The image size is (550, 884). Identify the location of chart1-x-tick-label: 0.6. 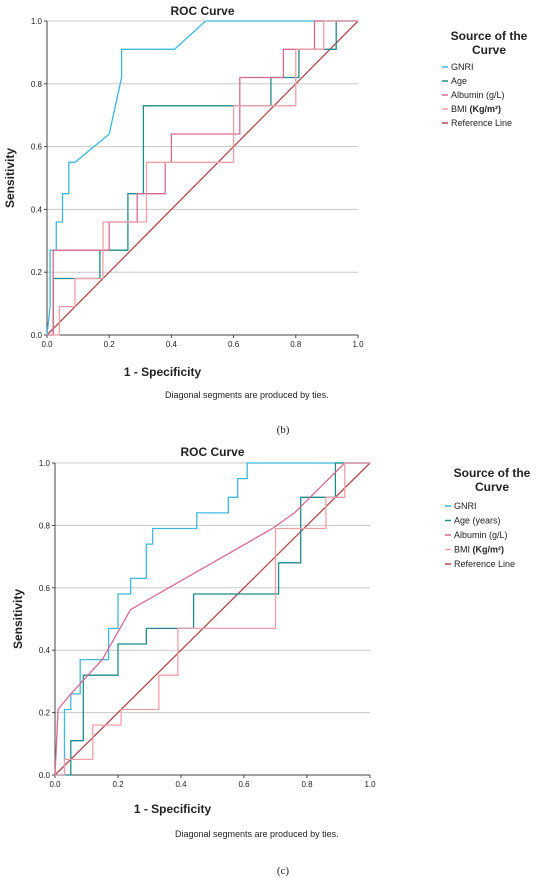
(244, 784).